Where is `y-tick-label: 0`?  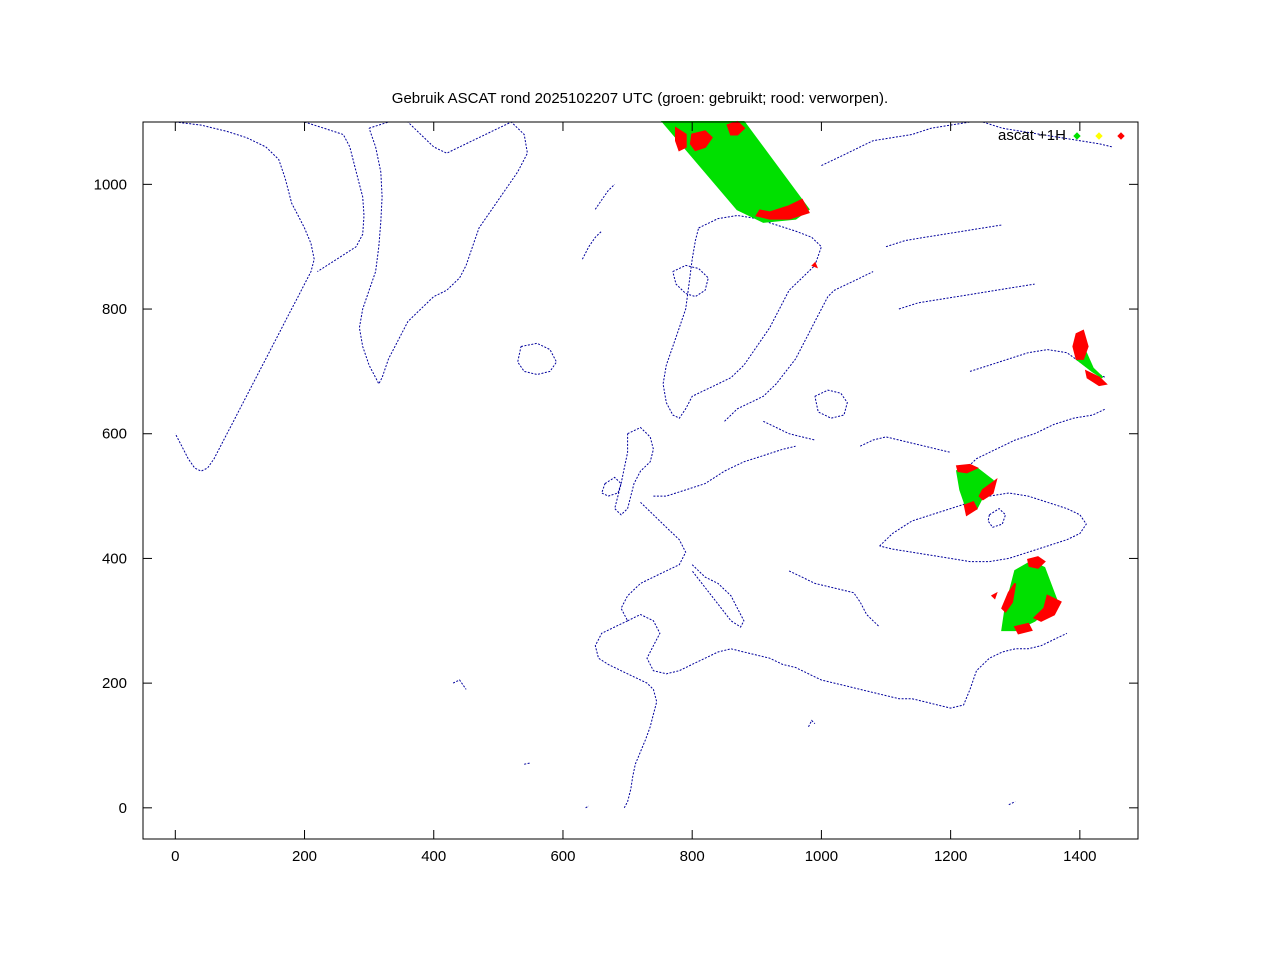 y-tick-label: 0 is located at coordinates (123, 808).